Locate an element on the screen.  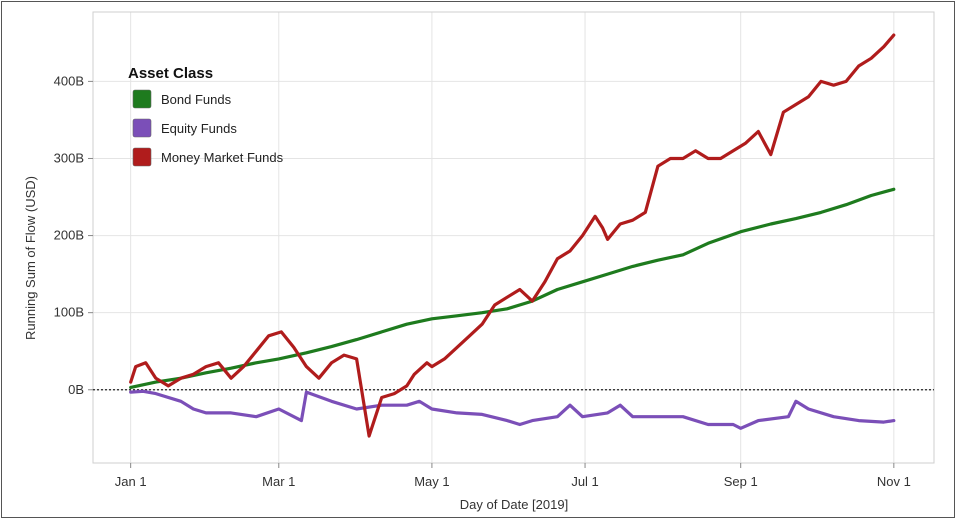
legend-label: Bond Funds is located at coordinates (196, 99).